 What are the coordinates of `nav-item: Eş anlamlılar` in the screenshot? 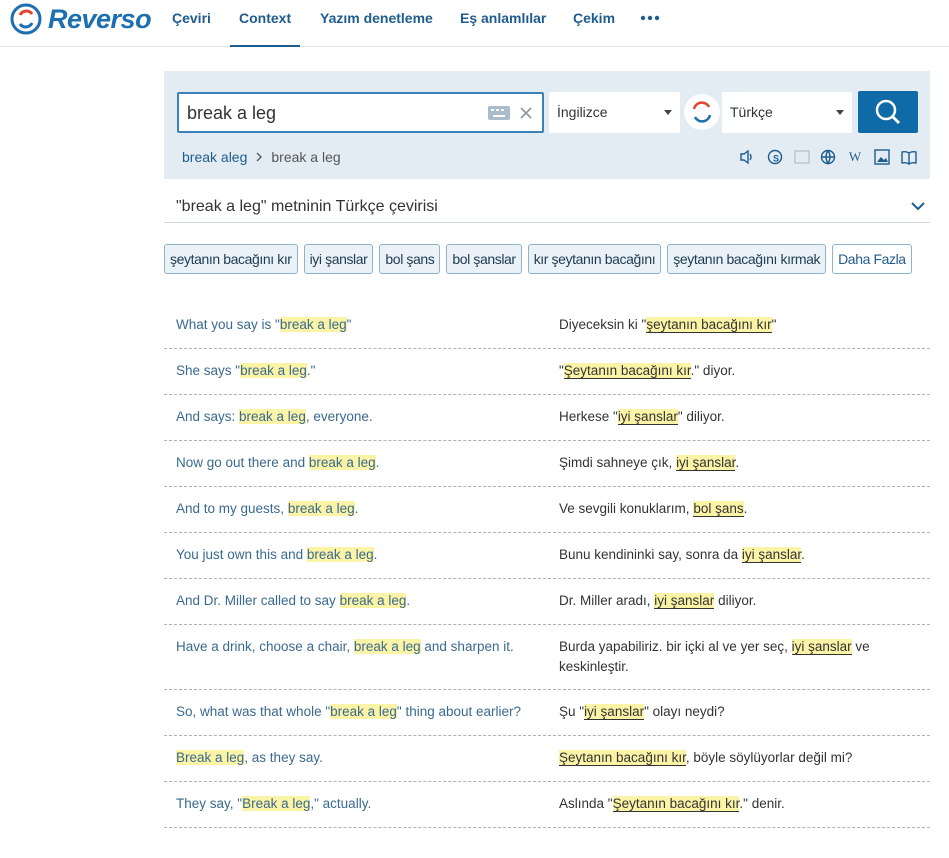 It's located at (503, 18).